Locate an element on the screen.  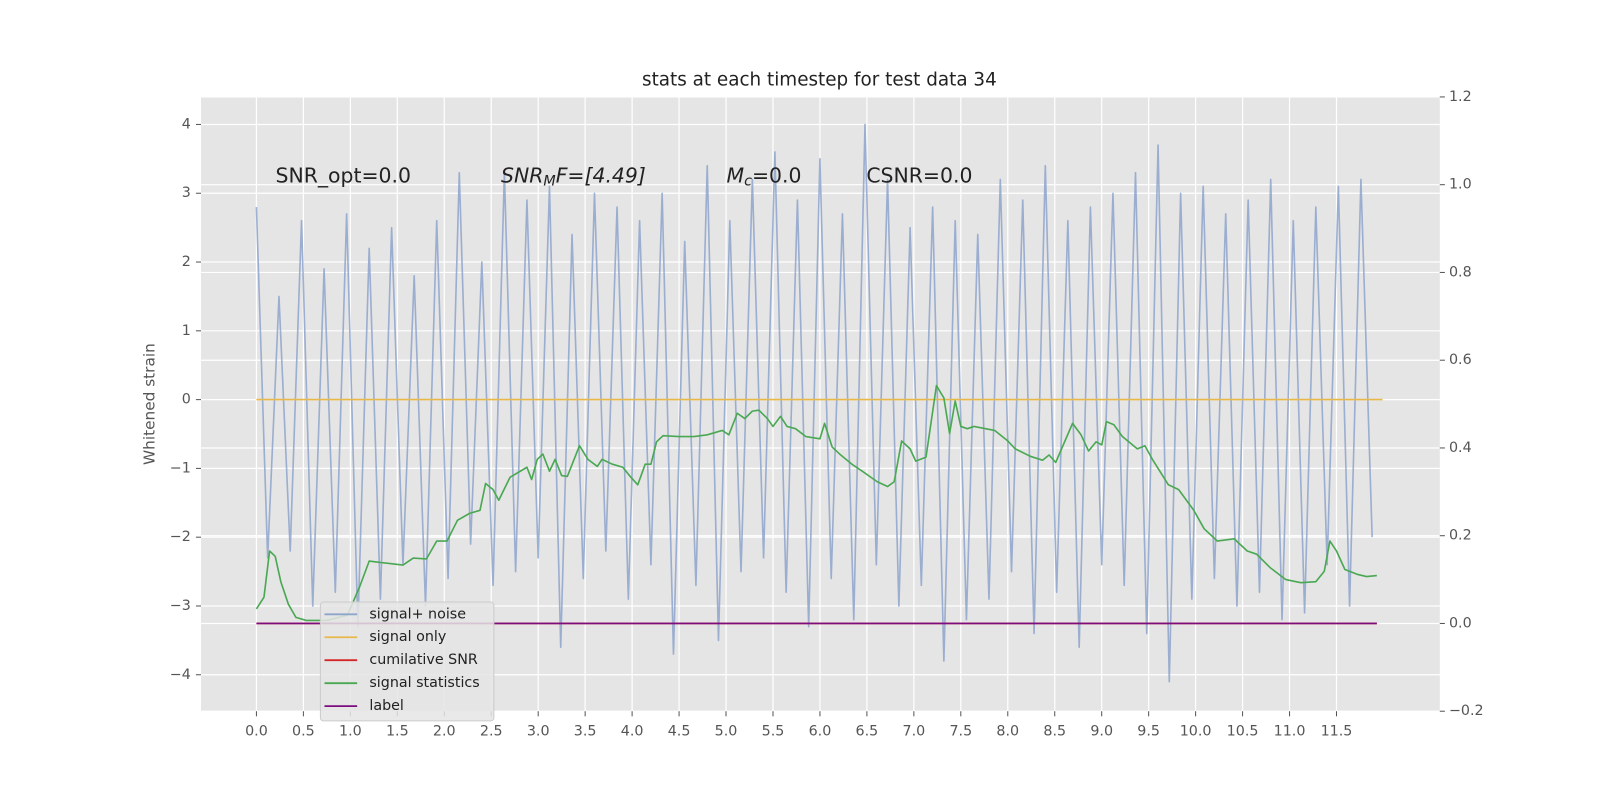
y2-tick-label: 0.4 is located at coordinates (1460, 448).